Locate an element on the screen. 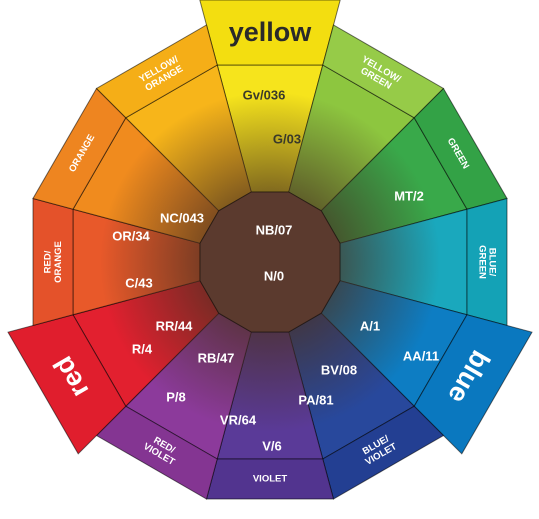 The image size is (539, 519). segment-label: BLUE/GREEN is located at coordinates (486, 262).